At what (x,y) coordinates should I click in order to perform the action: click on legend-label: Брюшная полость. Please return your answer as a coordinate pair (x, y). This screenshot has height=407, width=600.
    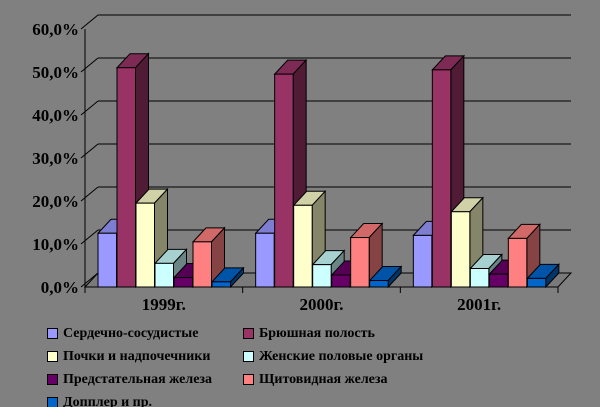
    Looking at the image, I should click on (317, 333).